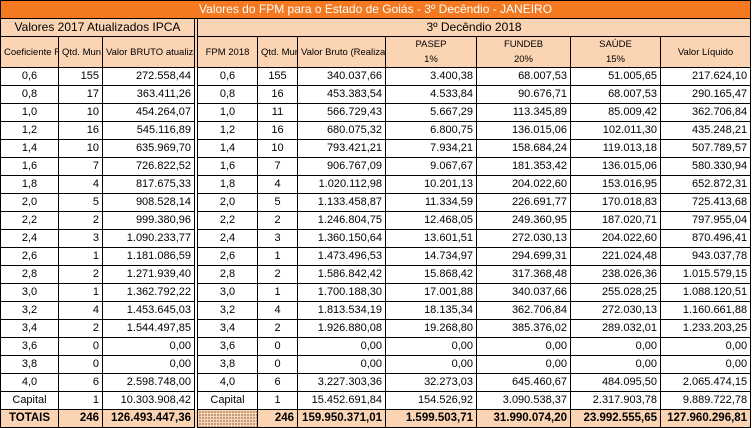 The height and width of the screenshot is (428, 752). Describe the element at coordinates (523, 148) in the screenshot. I see `cell-fundeb: 158.684,24` at that location.